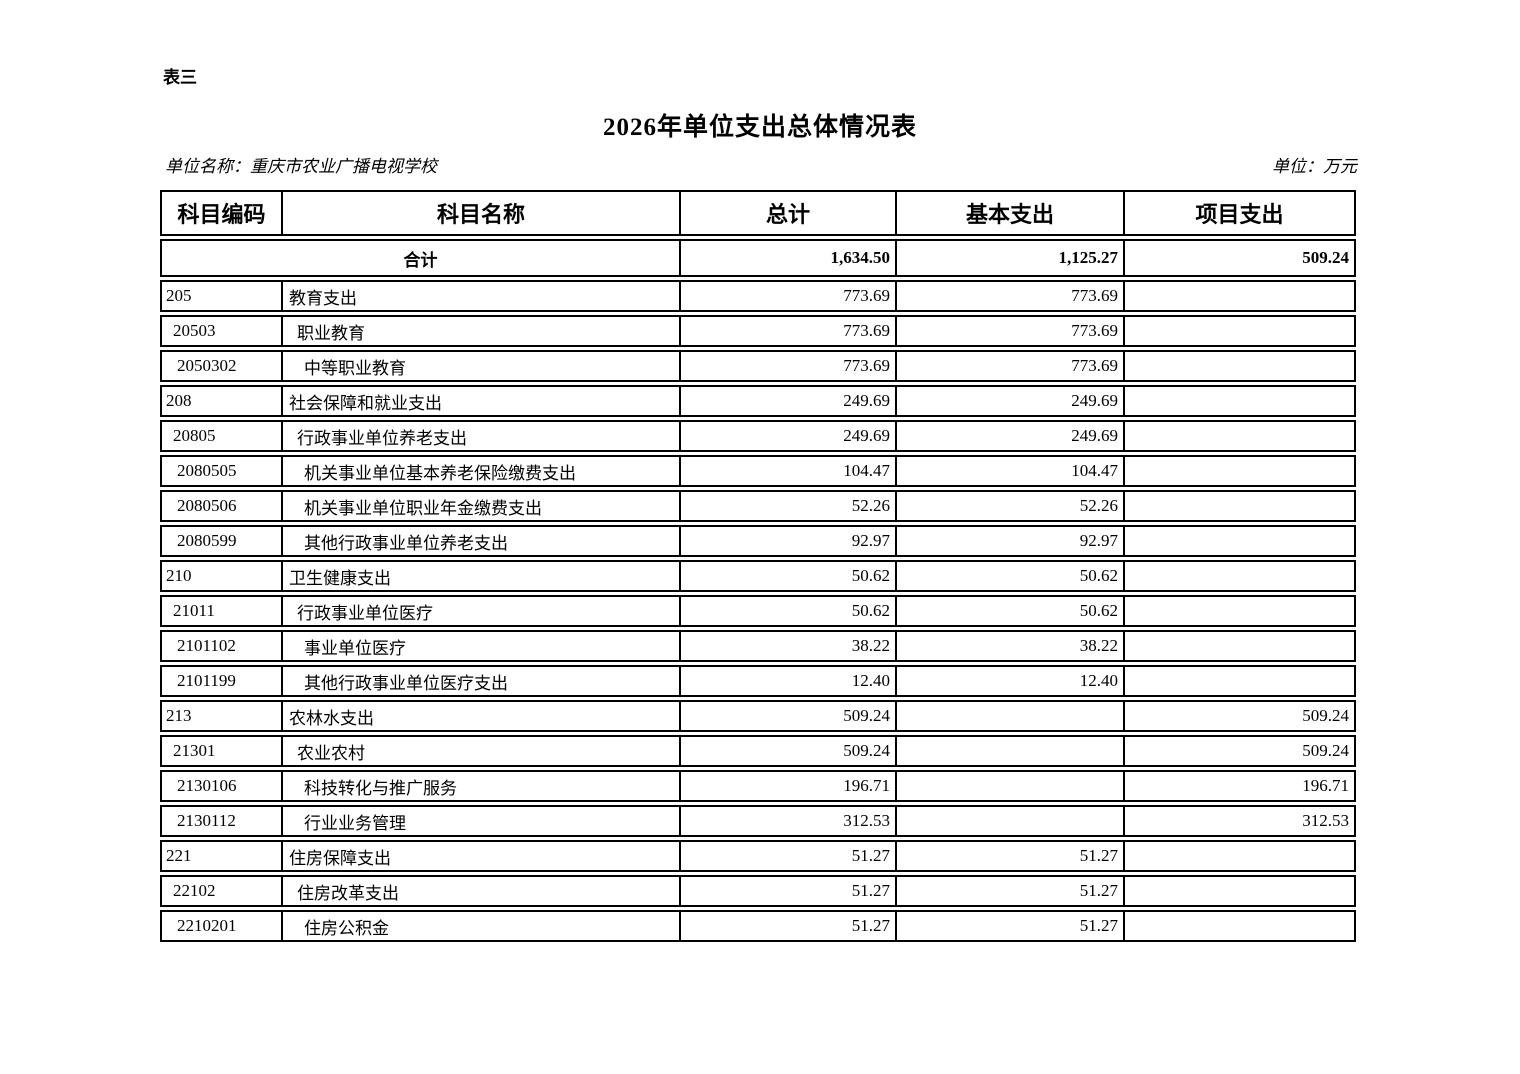  Describe the element at coordinates (221, 821) in the screenshot. I see `cell-code: 2130112` at that location.